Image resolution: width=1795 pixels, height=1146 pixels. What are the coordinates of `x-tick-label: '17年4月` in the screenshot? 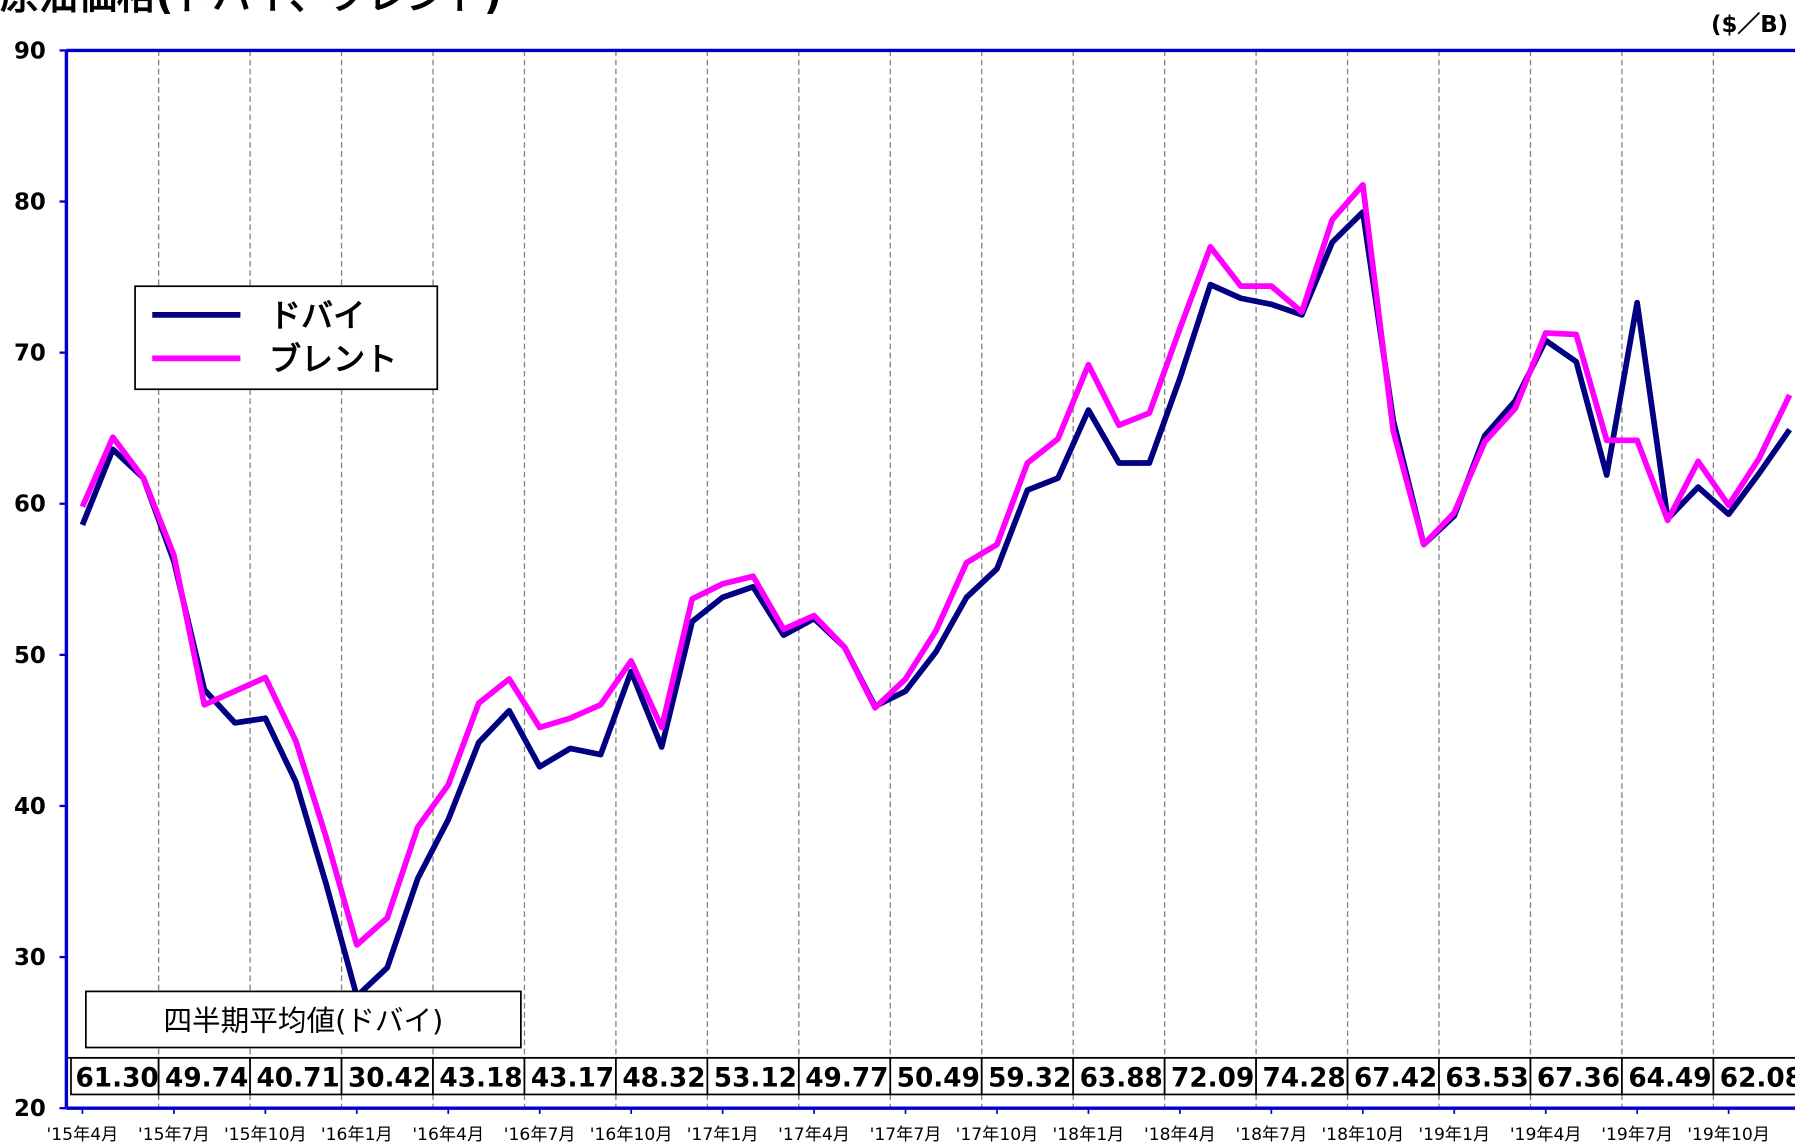 It's located at (814, 1135).